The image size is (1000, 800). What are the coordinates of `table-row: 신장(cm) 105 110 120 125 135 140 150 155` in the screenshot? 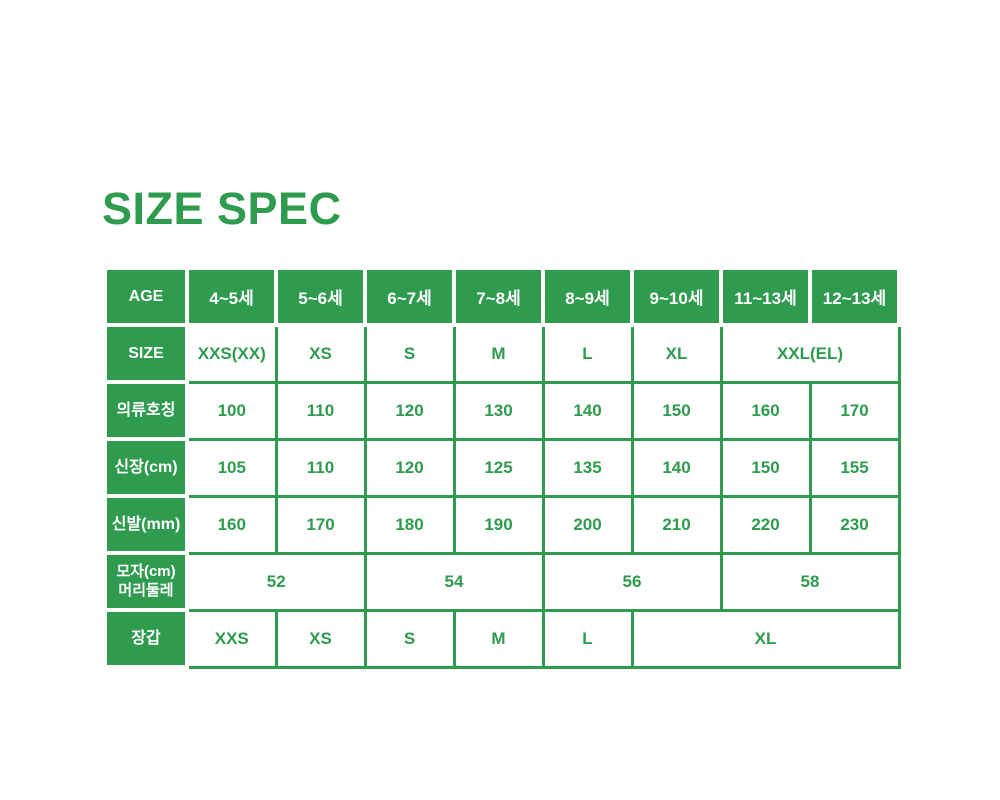 It's located at (502, 467).